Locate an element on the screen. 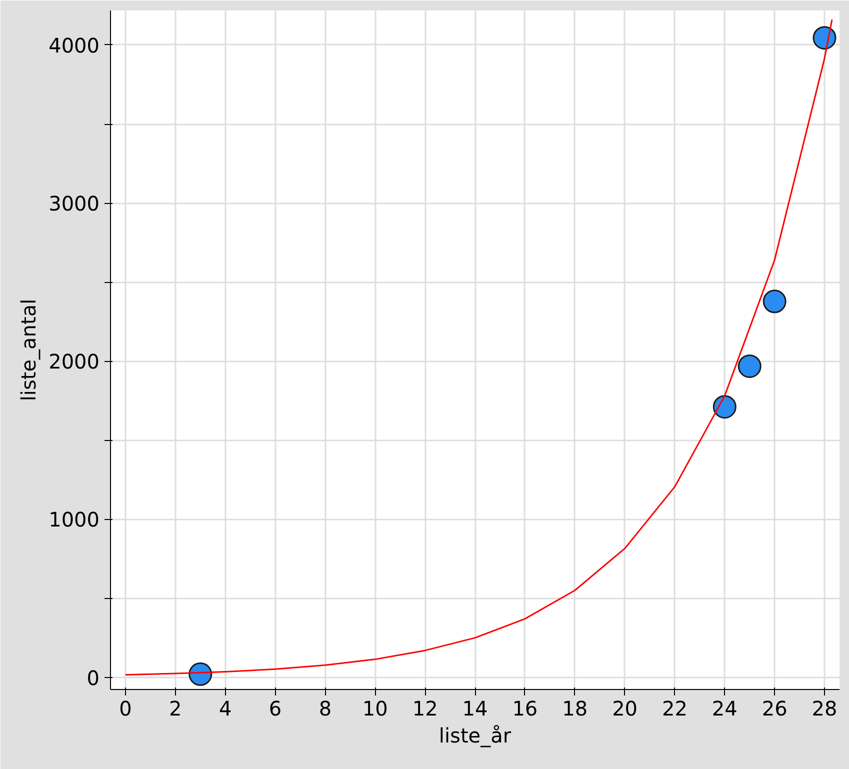  y-tick-label: 2000 is located at coordinates (74, 362).